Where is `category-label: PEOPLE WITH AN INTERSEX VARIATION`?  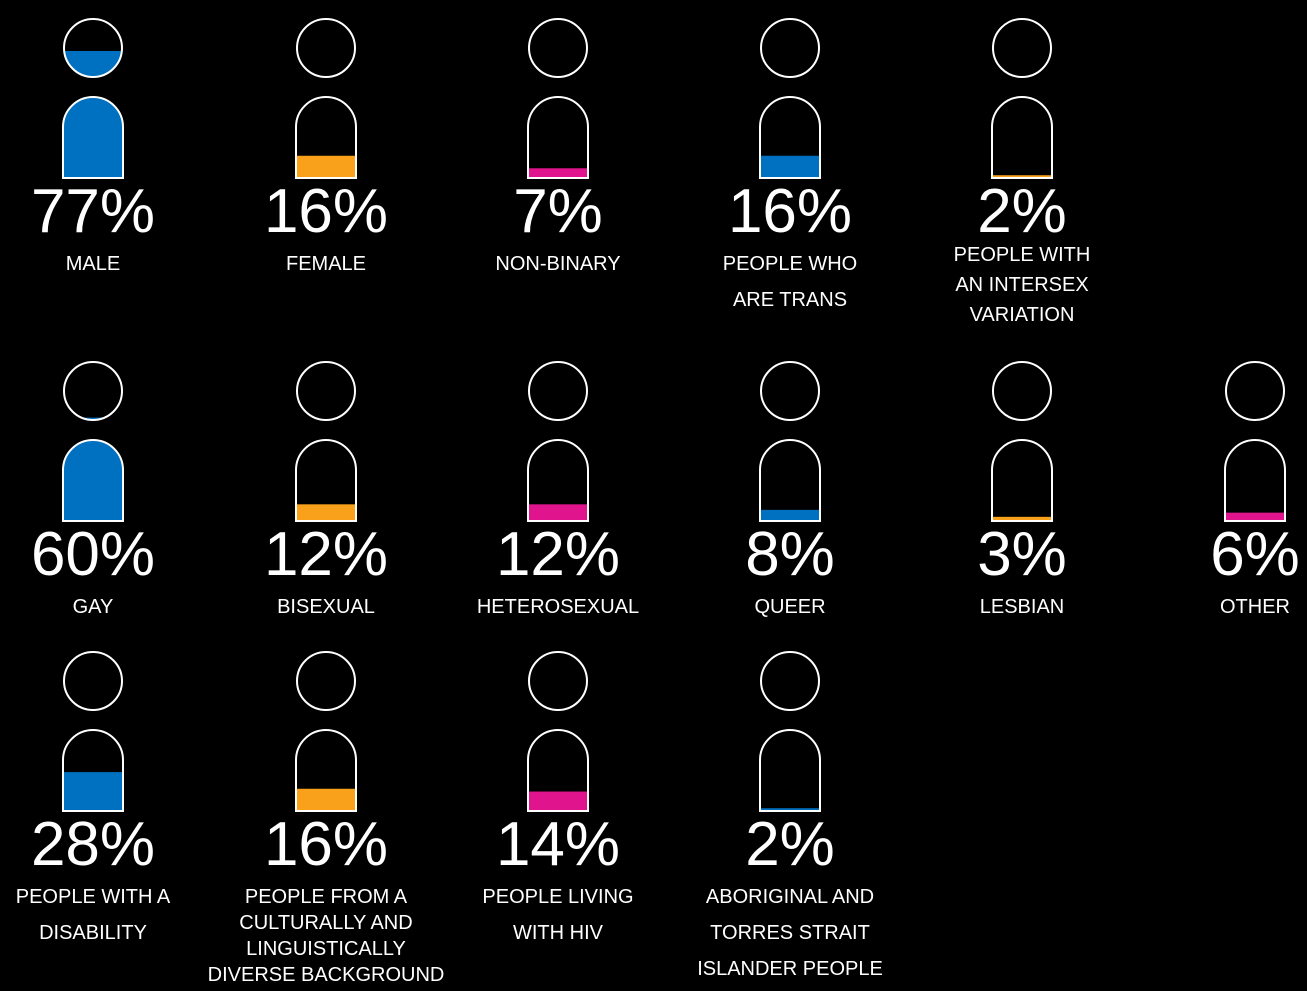 category-label: PEOPLE WITH AN INTERSEX VARIATION is located at coordinates (1022, 290).